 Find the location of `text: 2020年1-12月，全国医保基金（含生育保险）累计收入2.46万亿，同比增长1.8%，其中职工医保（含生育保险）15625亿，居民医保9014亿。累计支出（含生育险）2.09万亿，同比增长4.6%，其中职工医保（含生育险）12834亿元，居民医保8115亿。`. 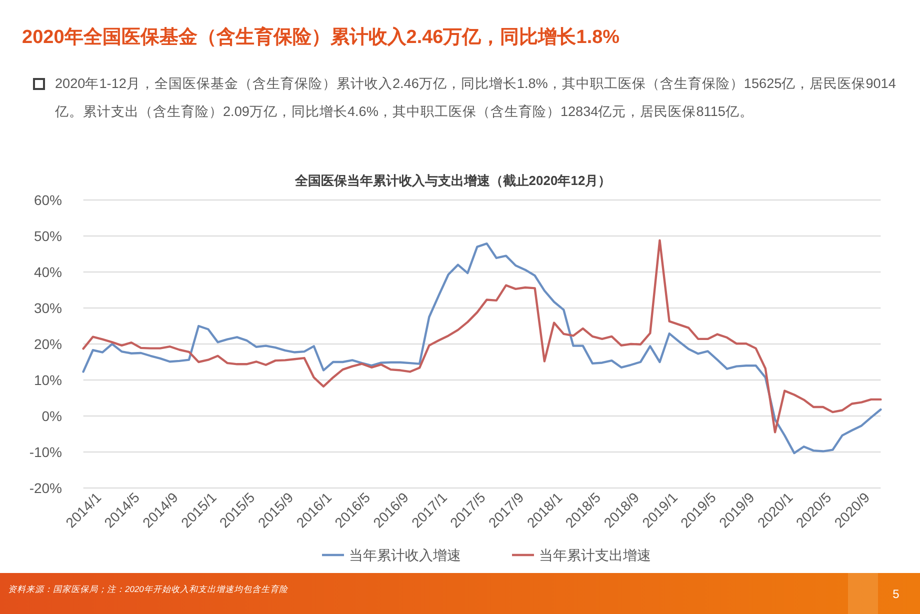

text: 2020年1-12月，全国医保基金（含生育保险）累计收入2.46万亿，同比增长1.8%，其中职工医保（含生育保险）15625亿，居民医保9014亿。累计支出（含生育险）2.09万亿，同比增长4.6%，其中职工医保（含生育险）12834亿元，居民医保8115亿。 is located at coordinates (476, 98).